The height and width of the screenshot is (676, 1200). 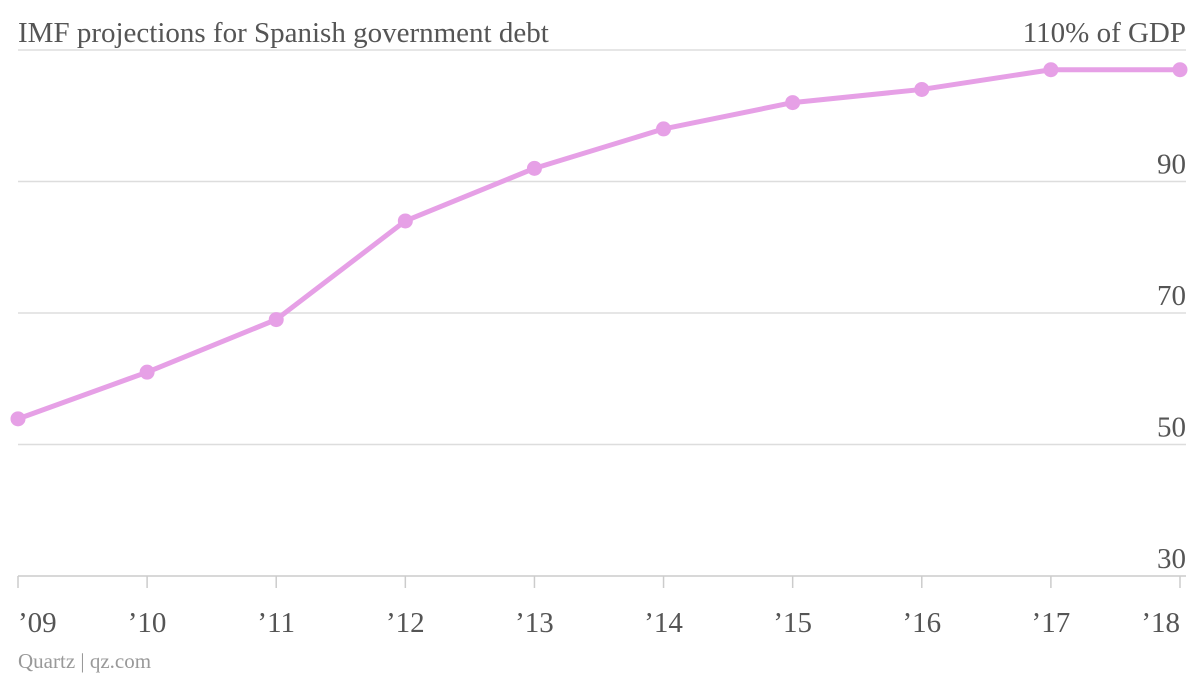 I want to click on x-axis-ticks, so click(x=599, y=582).